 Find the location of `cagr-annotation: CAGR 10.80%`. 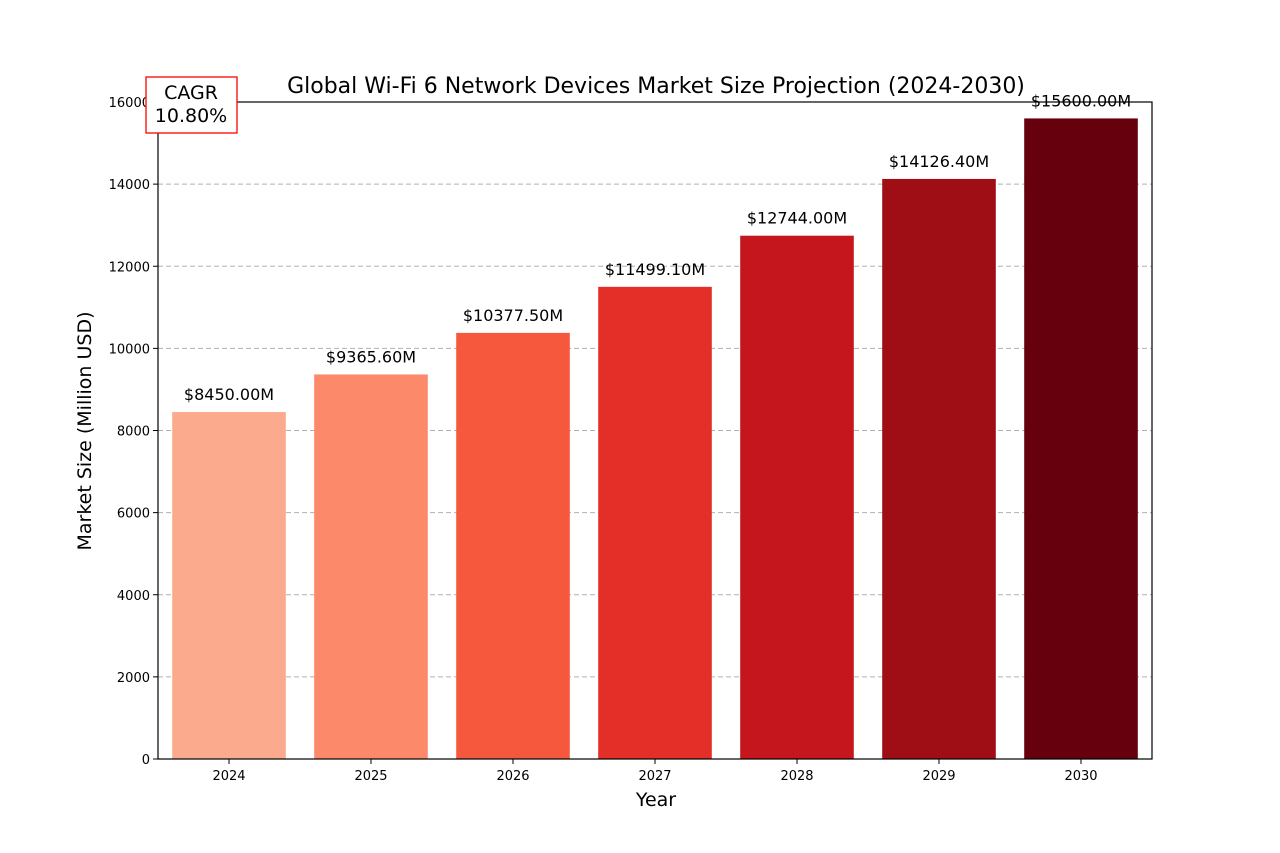

cagr-annotation: CAGR 10.80% is located at coordinates (191, 105).